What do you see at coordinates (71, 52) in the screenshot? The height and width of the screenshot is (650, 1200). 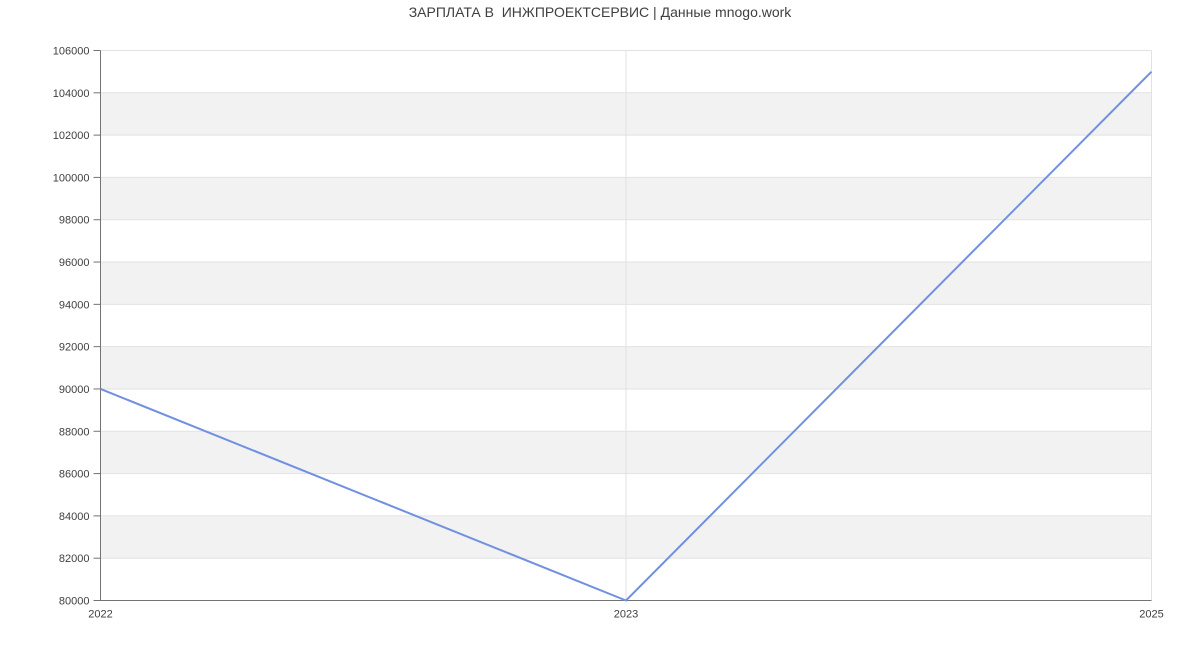 I see `y-tick-label: 106000` at bounding box center [71, 52].